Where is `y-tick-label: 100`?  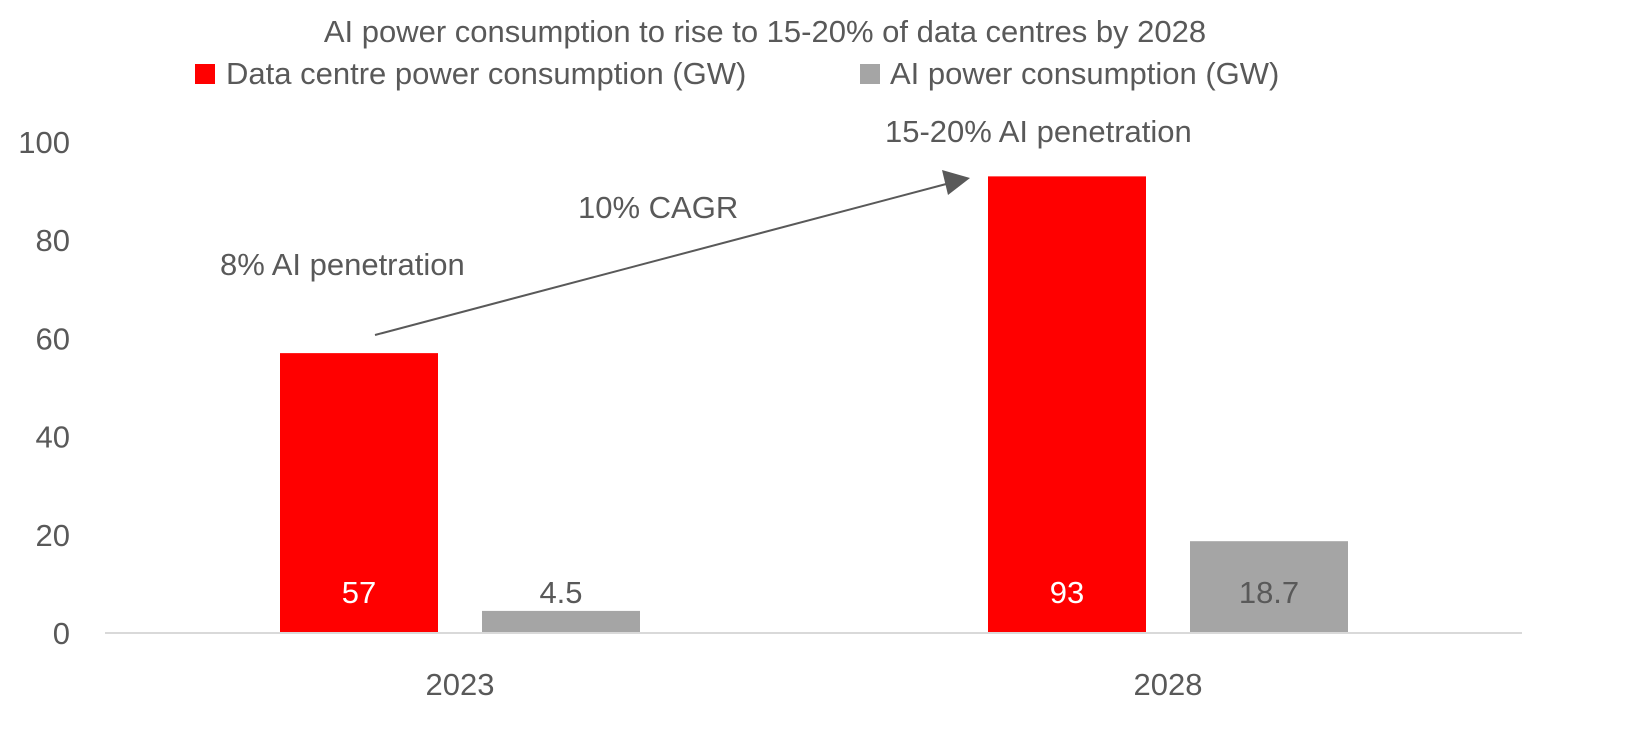
y-tick-label: 100 is located at coordinates (44, 142).